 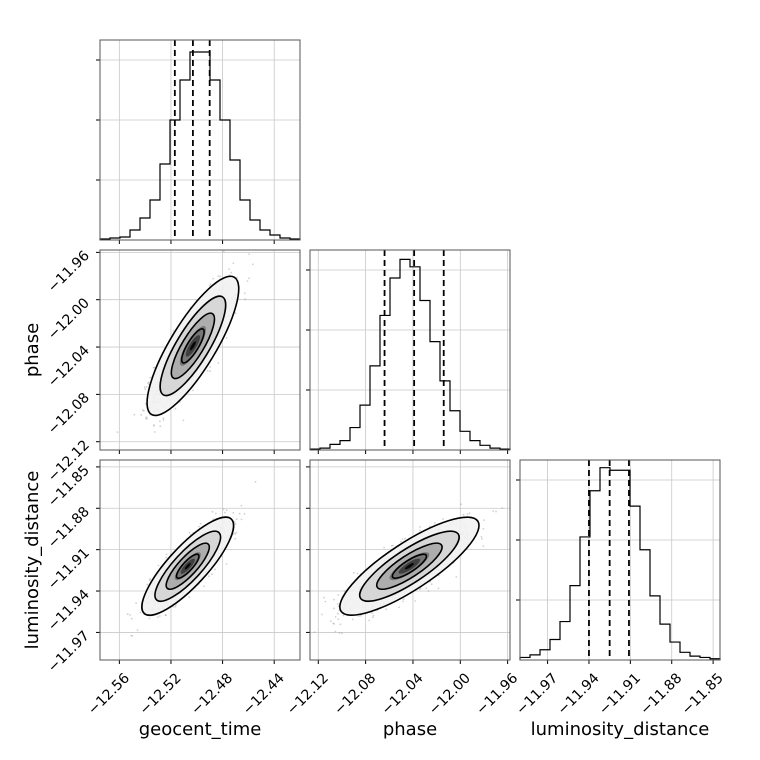 I want to click on xaxis-label-luminosity_distance: luminosity_distance, so click(x=620, y=729).